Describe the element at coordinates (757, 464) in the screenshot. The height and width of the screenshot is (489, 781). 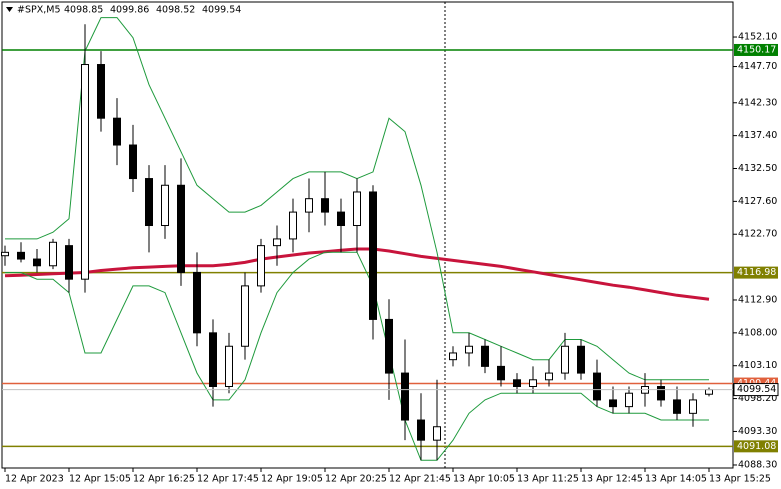
I see `y-tick-label: 4088.30` at that location.